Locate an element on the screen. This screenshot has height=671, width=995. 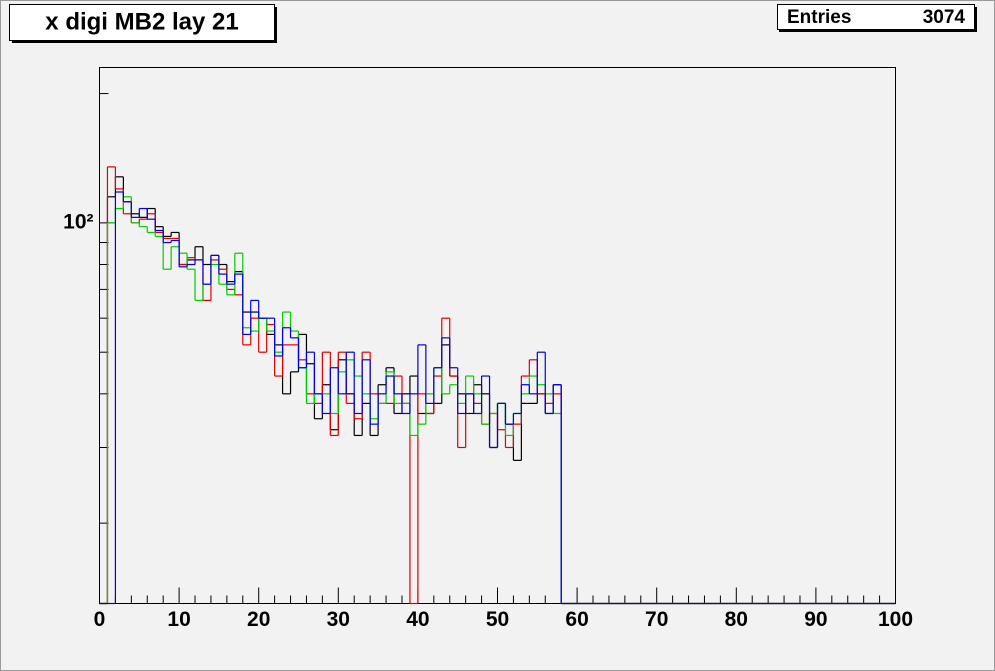
stats-label: Entries is located at coordinates (819, 17).